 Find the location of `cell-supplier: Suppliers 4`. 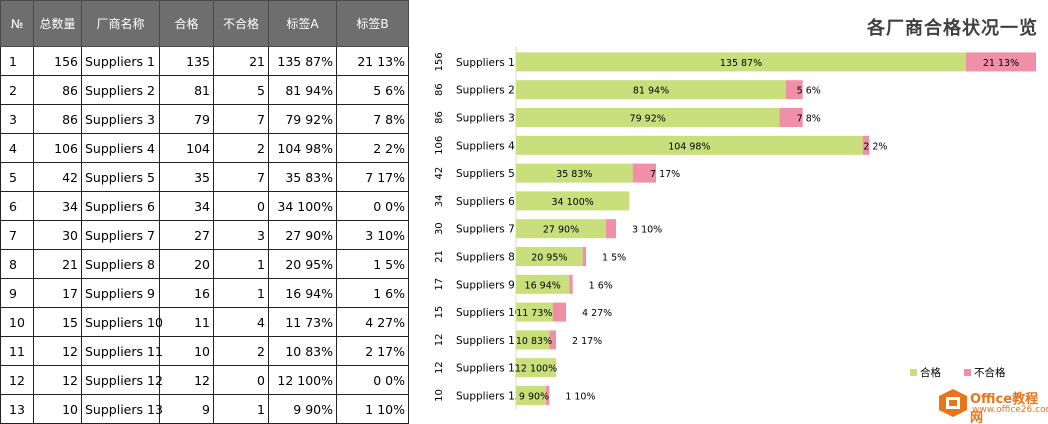

cell-supplier: Suppliers 4 is located at coordinates (120, 148).